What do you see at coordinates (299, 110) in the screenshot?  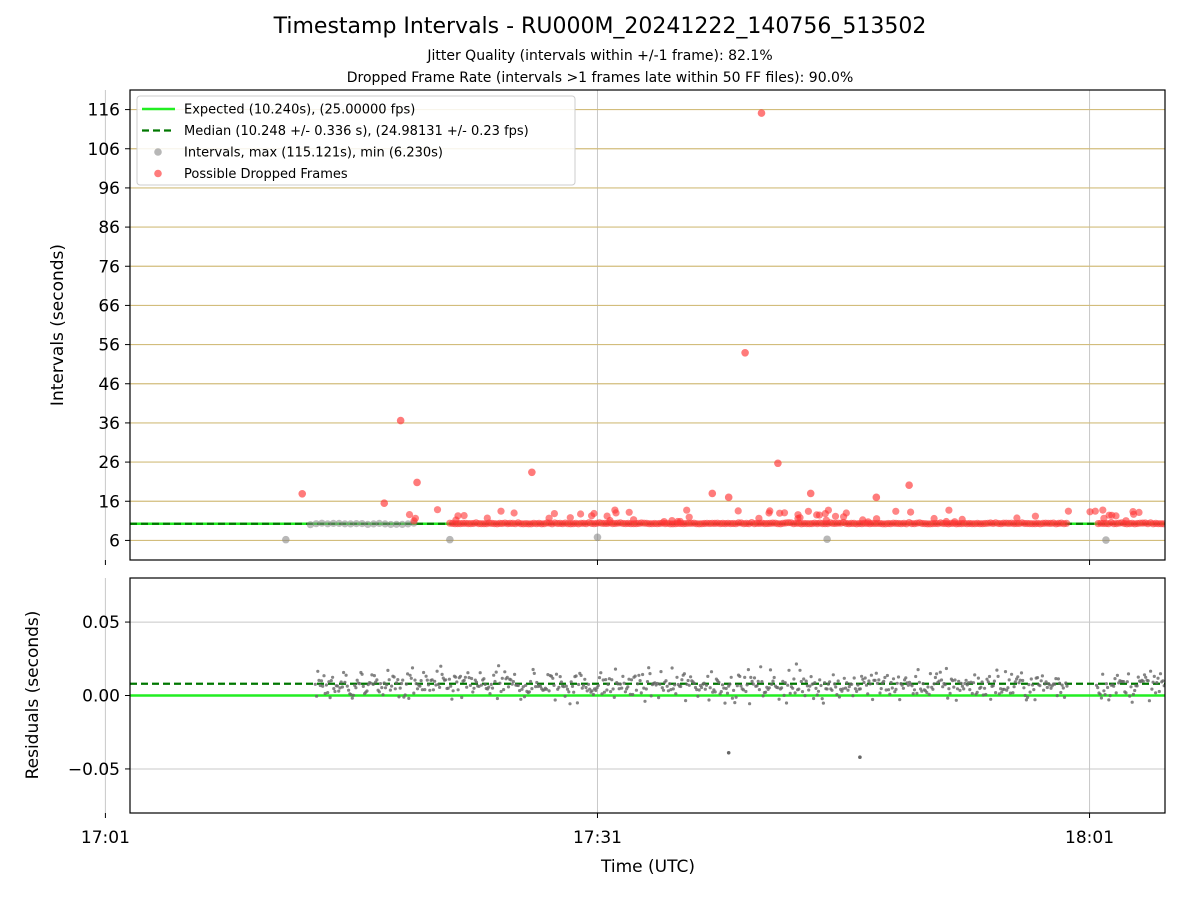 I see `legend-entry-label: Expected (10.240s), (25.00000 fps)` at bounding box center [299, 110].